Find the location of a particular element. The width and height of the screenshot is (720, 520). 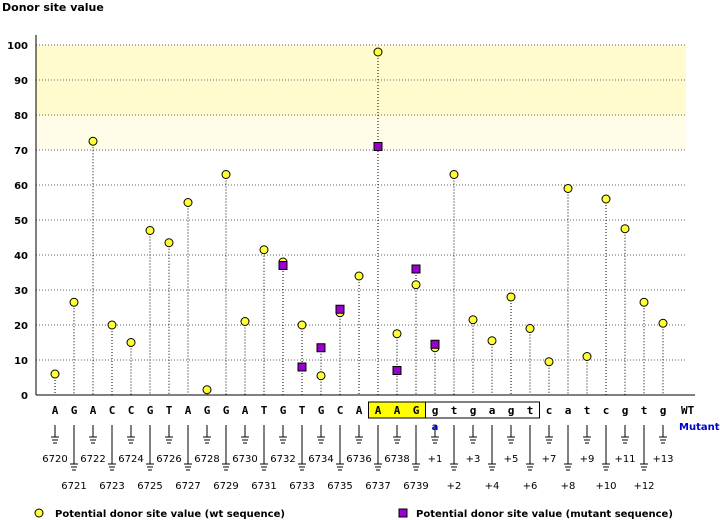

position-label: 6721 is located at coordinates (73, 486).